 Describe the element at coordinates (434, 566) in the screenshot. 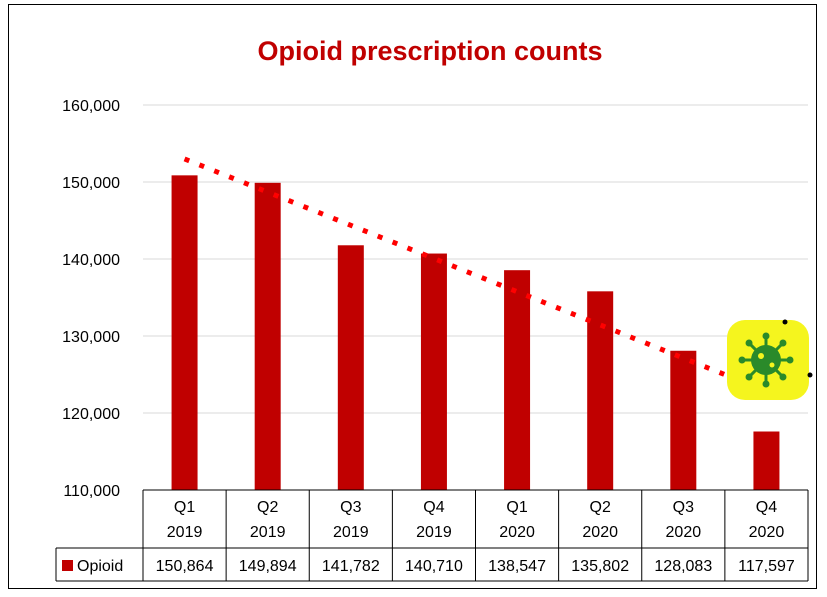

I see `data-label: 140,710` at that location.